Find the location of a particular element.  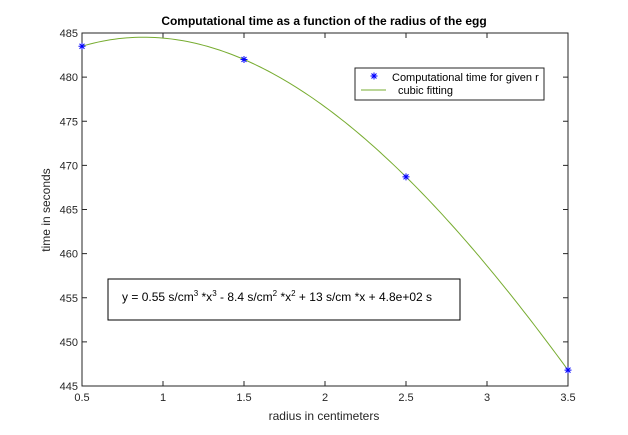

y-tick-label: 460 is located at coordinates (69, 255).